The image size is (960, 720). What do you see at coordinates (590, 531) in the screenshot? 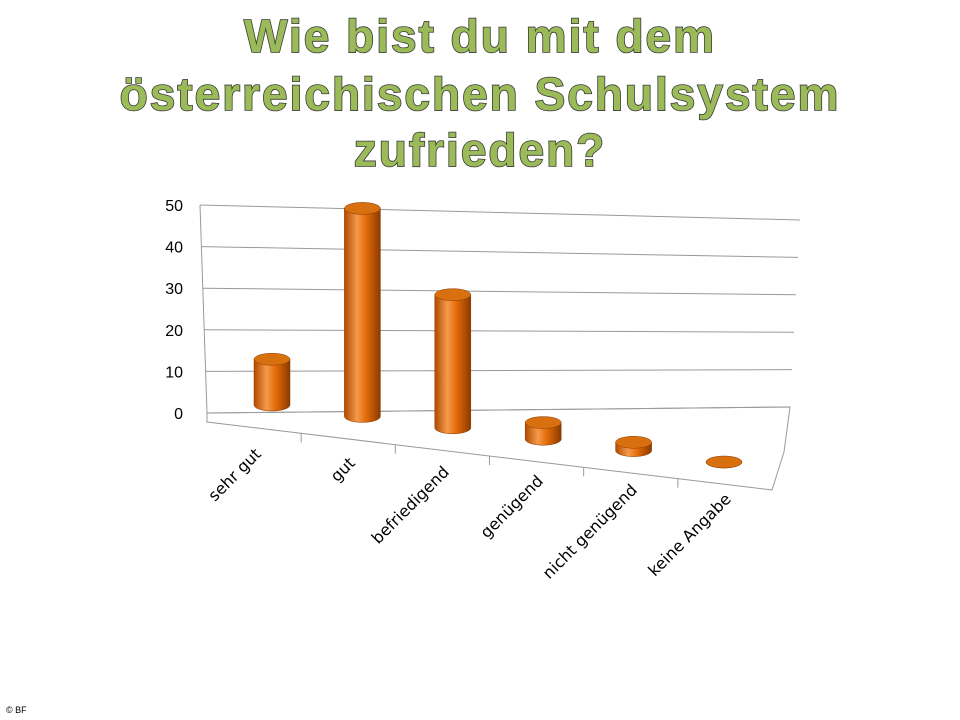
I see `x-tick-label: nicht genügend` at bounding box center [590, 531].